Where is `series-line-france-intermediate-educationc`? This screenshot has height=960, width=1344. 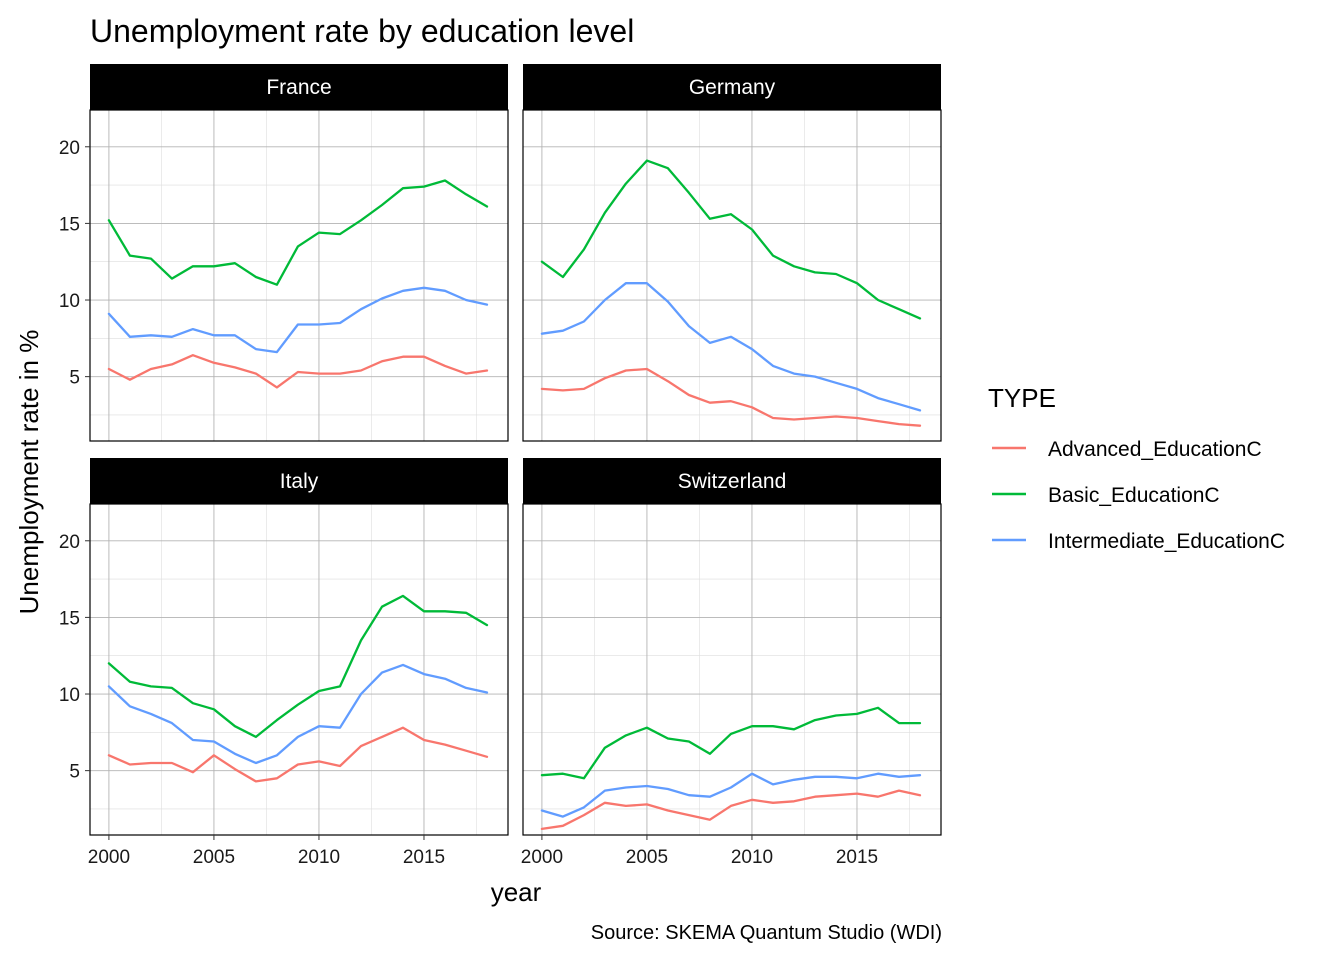
series-line-france-intermediate-educationc is located at coordinates (298, 320).